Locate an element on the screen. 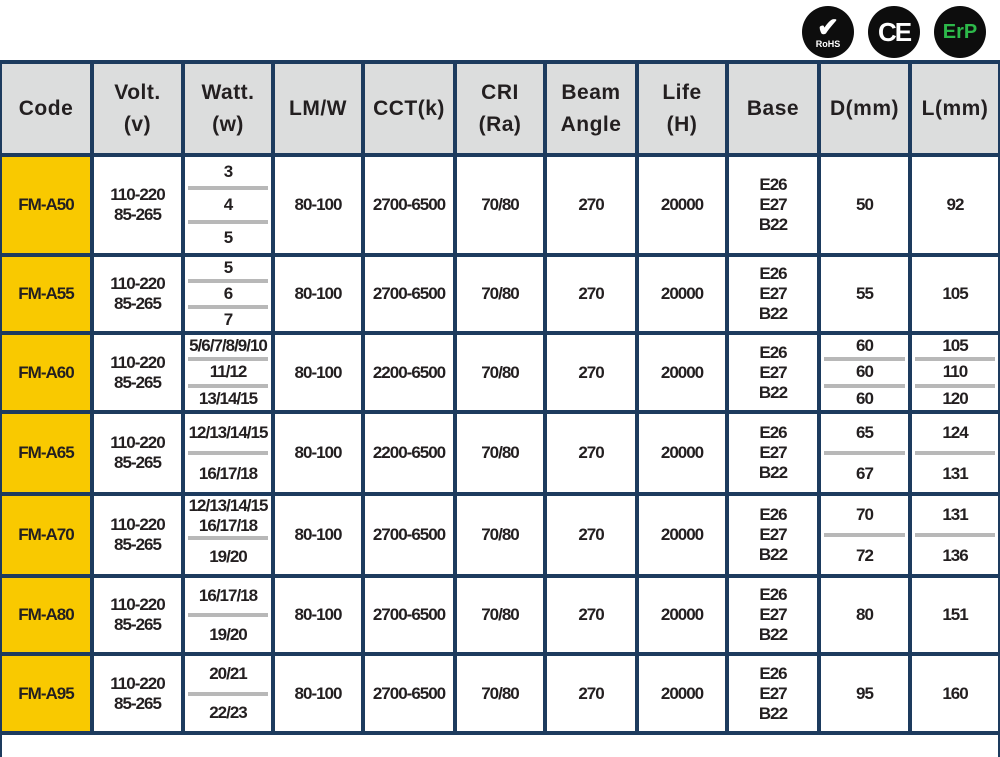  value-group: 12/13/14/15 is located at coordinates (228, 432).